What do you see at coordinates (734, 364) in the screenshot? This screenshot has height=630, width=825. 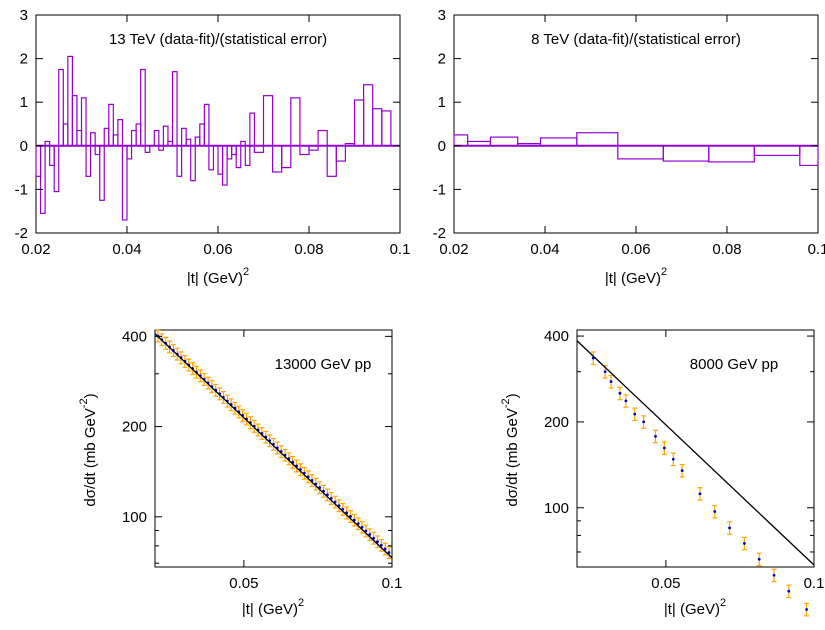 I see `chart-title: 8000 GeV pp` at bounding box center [734, 364].